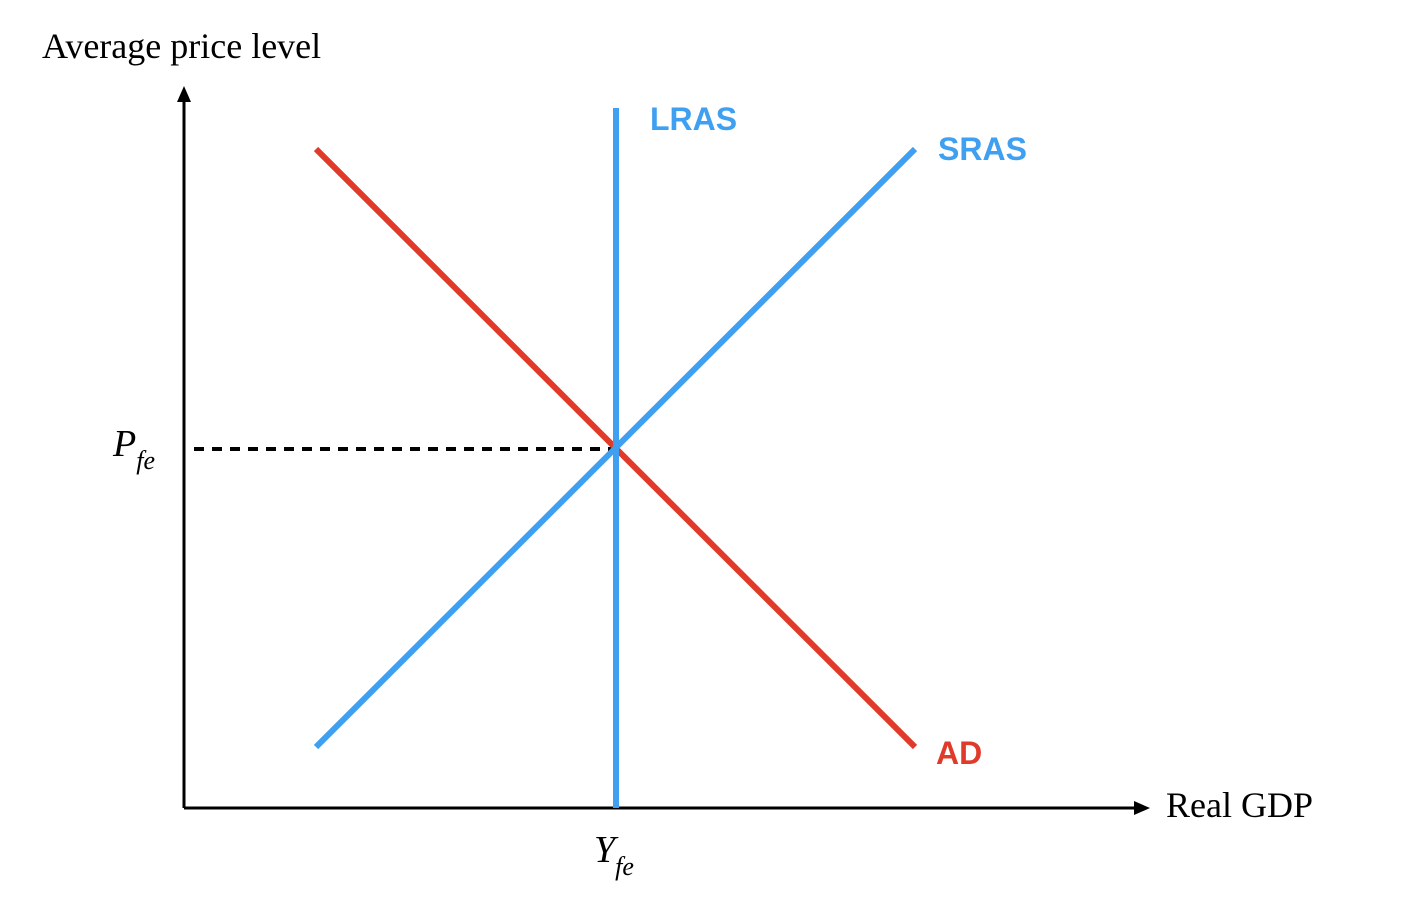  Describe the element at coordinates (1142, 808) in the screenshot. I see `x-axis-arrowhead` at that location.